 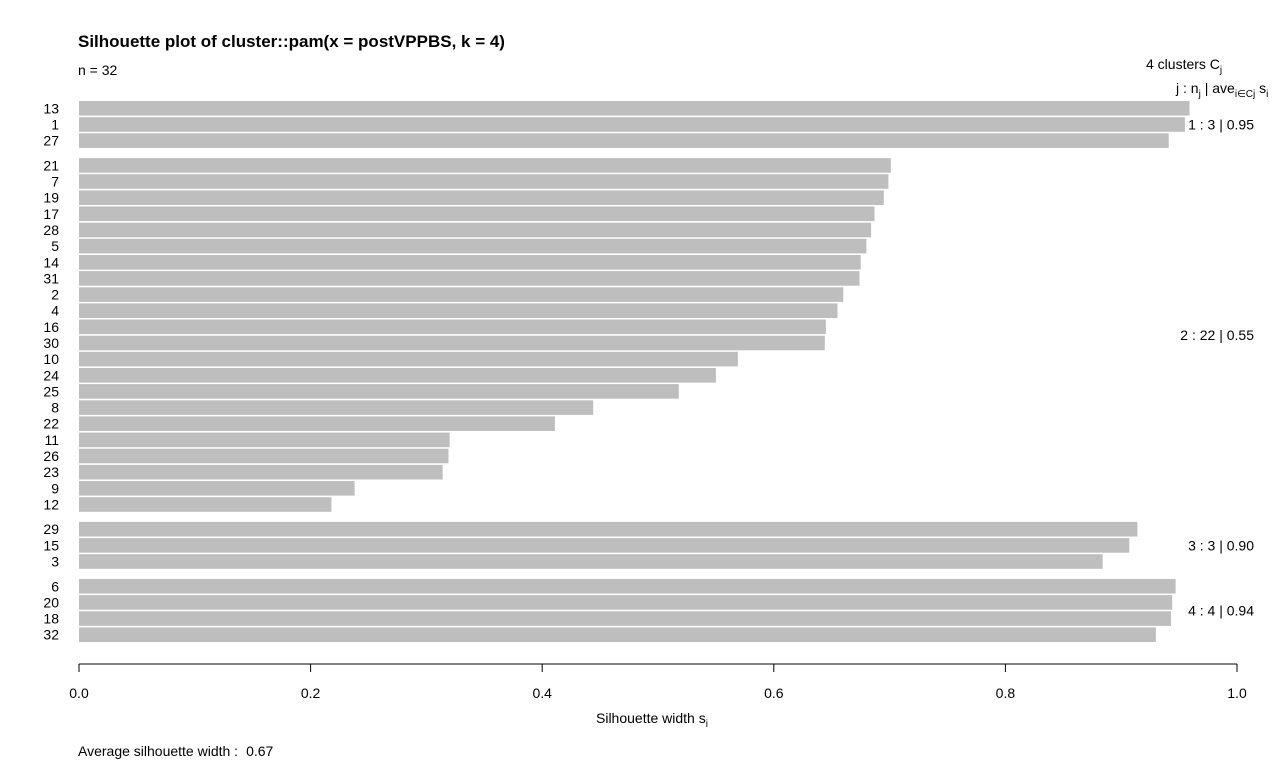 What do you see at coordinates (55, 295) in the screenshot?
I see `row-label-2: 2` at bounding box center [55, 295].